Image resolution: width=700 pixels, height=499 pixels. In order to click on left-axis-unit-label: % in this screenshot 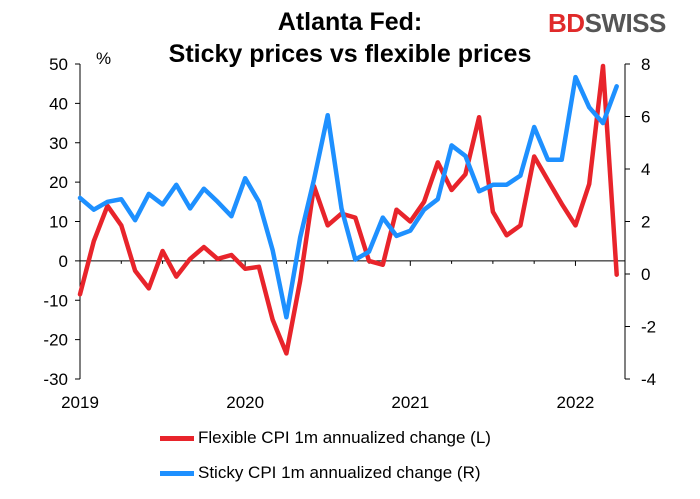, I will do `click(103, 58)`.